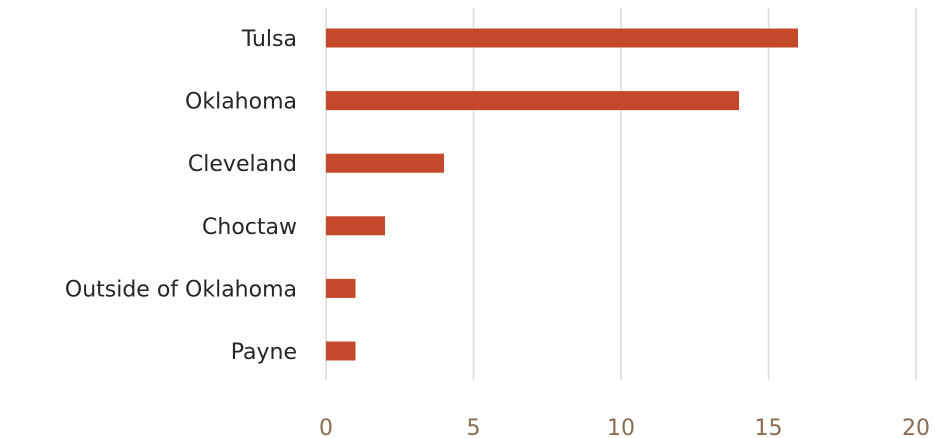  Describe the element at coordinates (474, 427) in the screenshot. I see `x-tick-label: 5` at that location.